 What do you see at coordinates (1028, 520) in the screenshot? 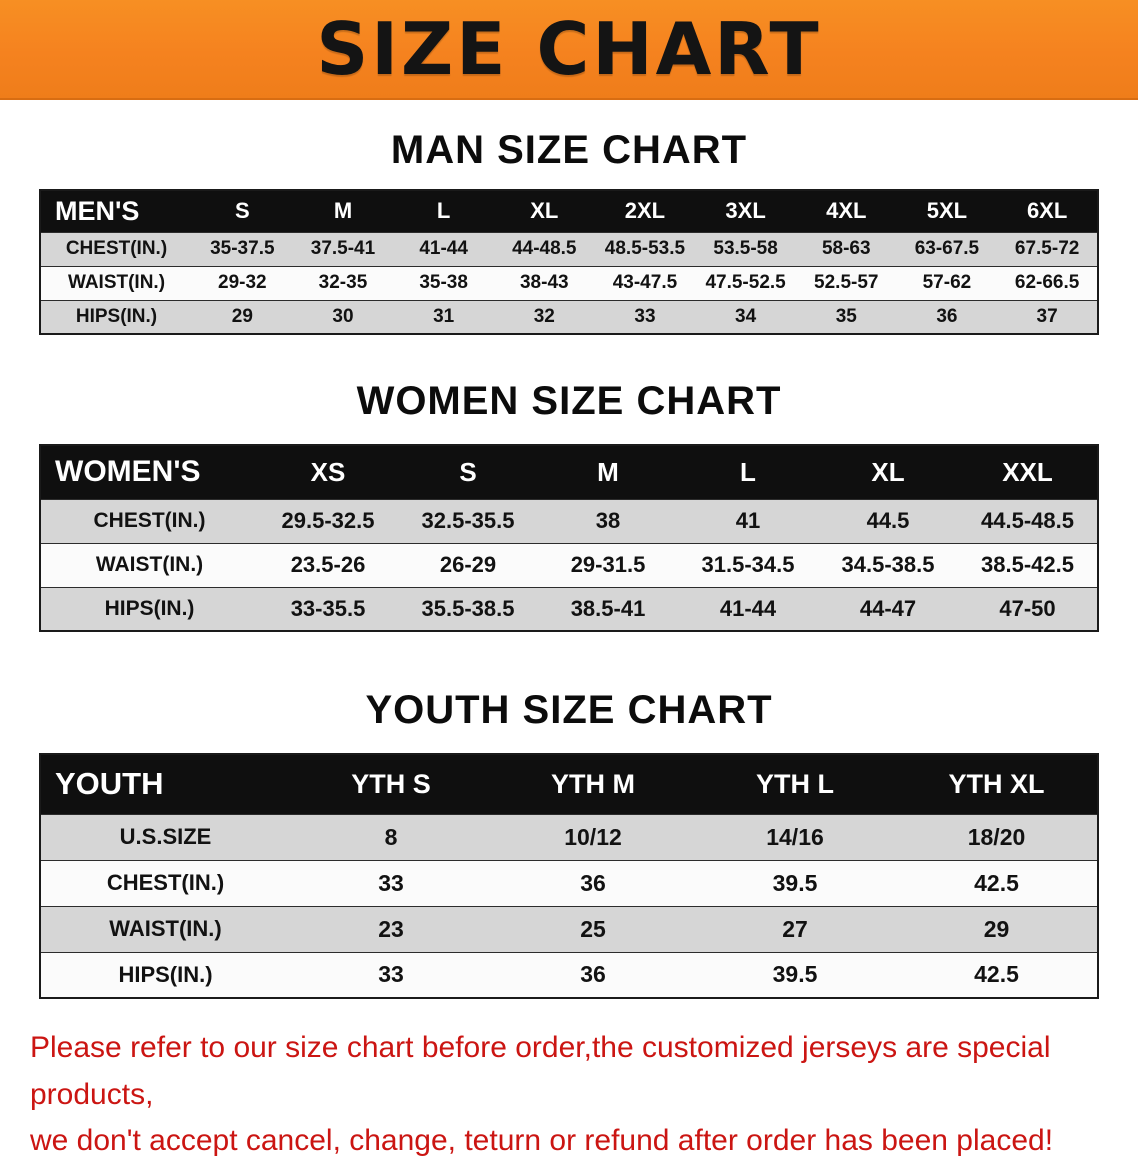
I see `size-value-cell: 44.5-48.5` at bounding box center [1028, 520].